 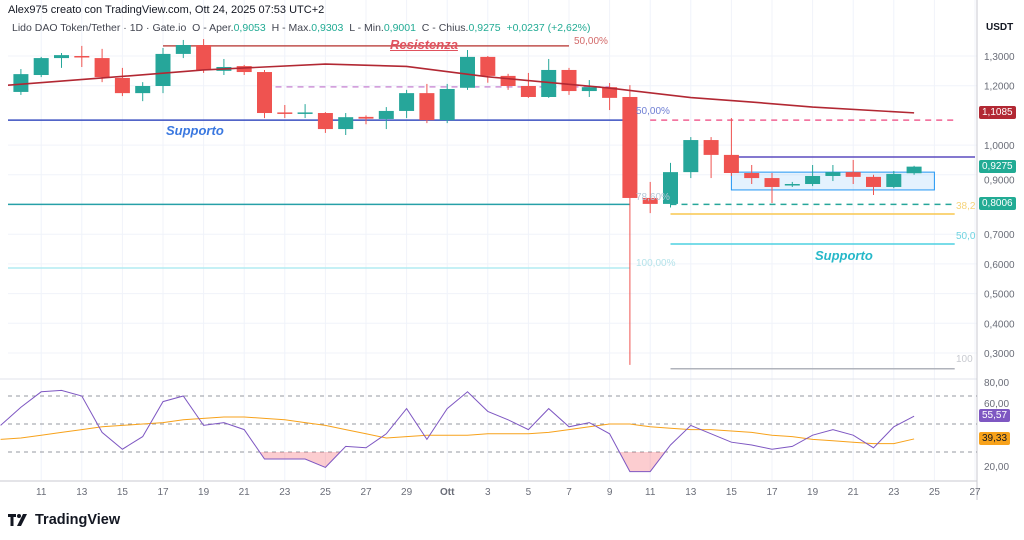 I want to click on rsi-ma-line, so click(x=457, y=430).